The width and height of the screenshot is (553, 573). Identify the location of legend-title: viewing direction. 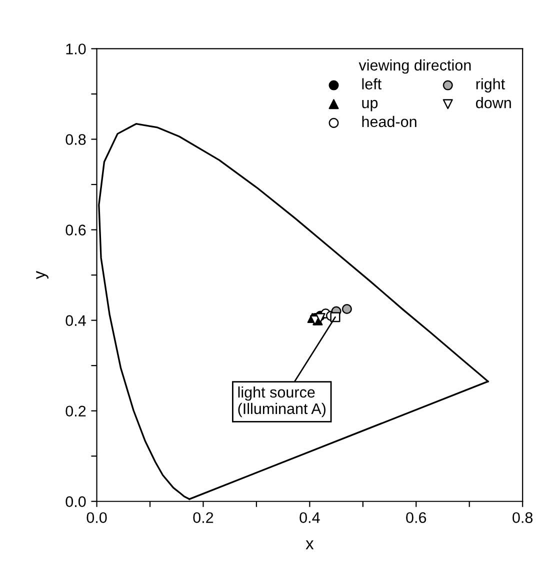
(414, 66).